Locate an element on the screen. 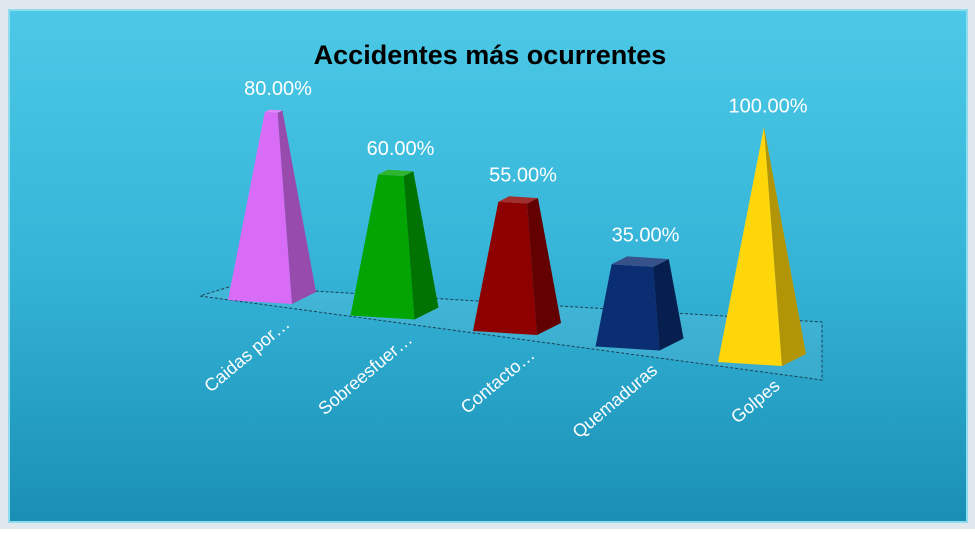  chart-title: Accidentes más ocurrentes is located at coordinates (490, 55).